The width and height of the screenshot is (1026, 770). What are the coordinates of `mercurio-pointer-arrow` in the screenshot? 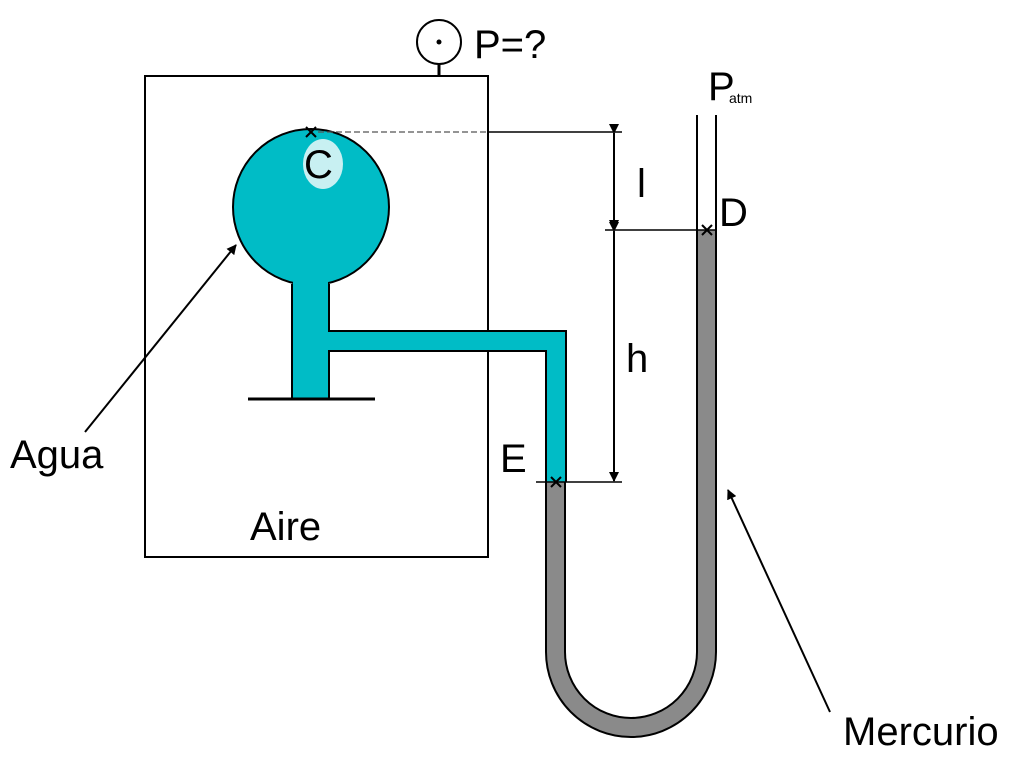 It's located at (779, 601).